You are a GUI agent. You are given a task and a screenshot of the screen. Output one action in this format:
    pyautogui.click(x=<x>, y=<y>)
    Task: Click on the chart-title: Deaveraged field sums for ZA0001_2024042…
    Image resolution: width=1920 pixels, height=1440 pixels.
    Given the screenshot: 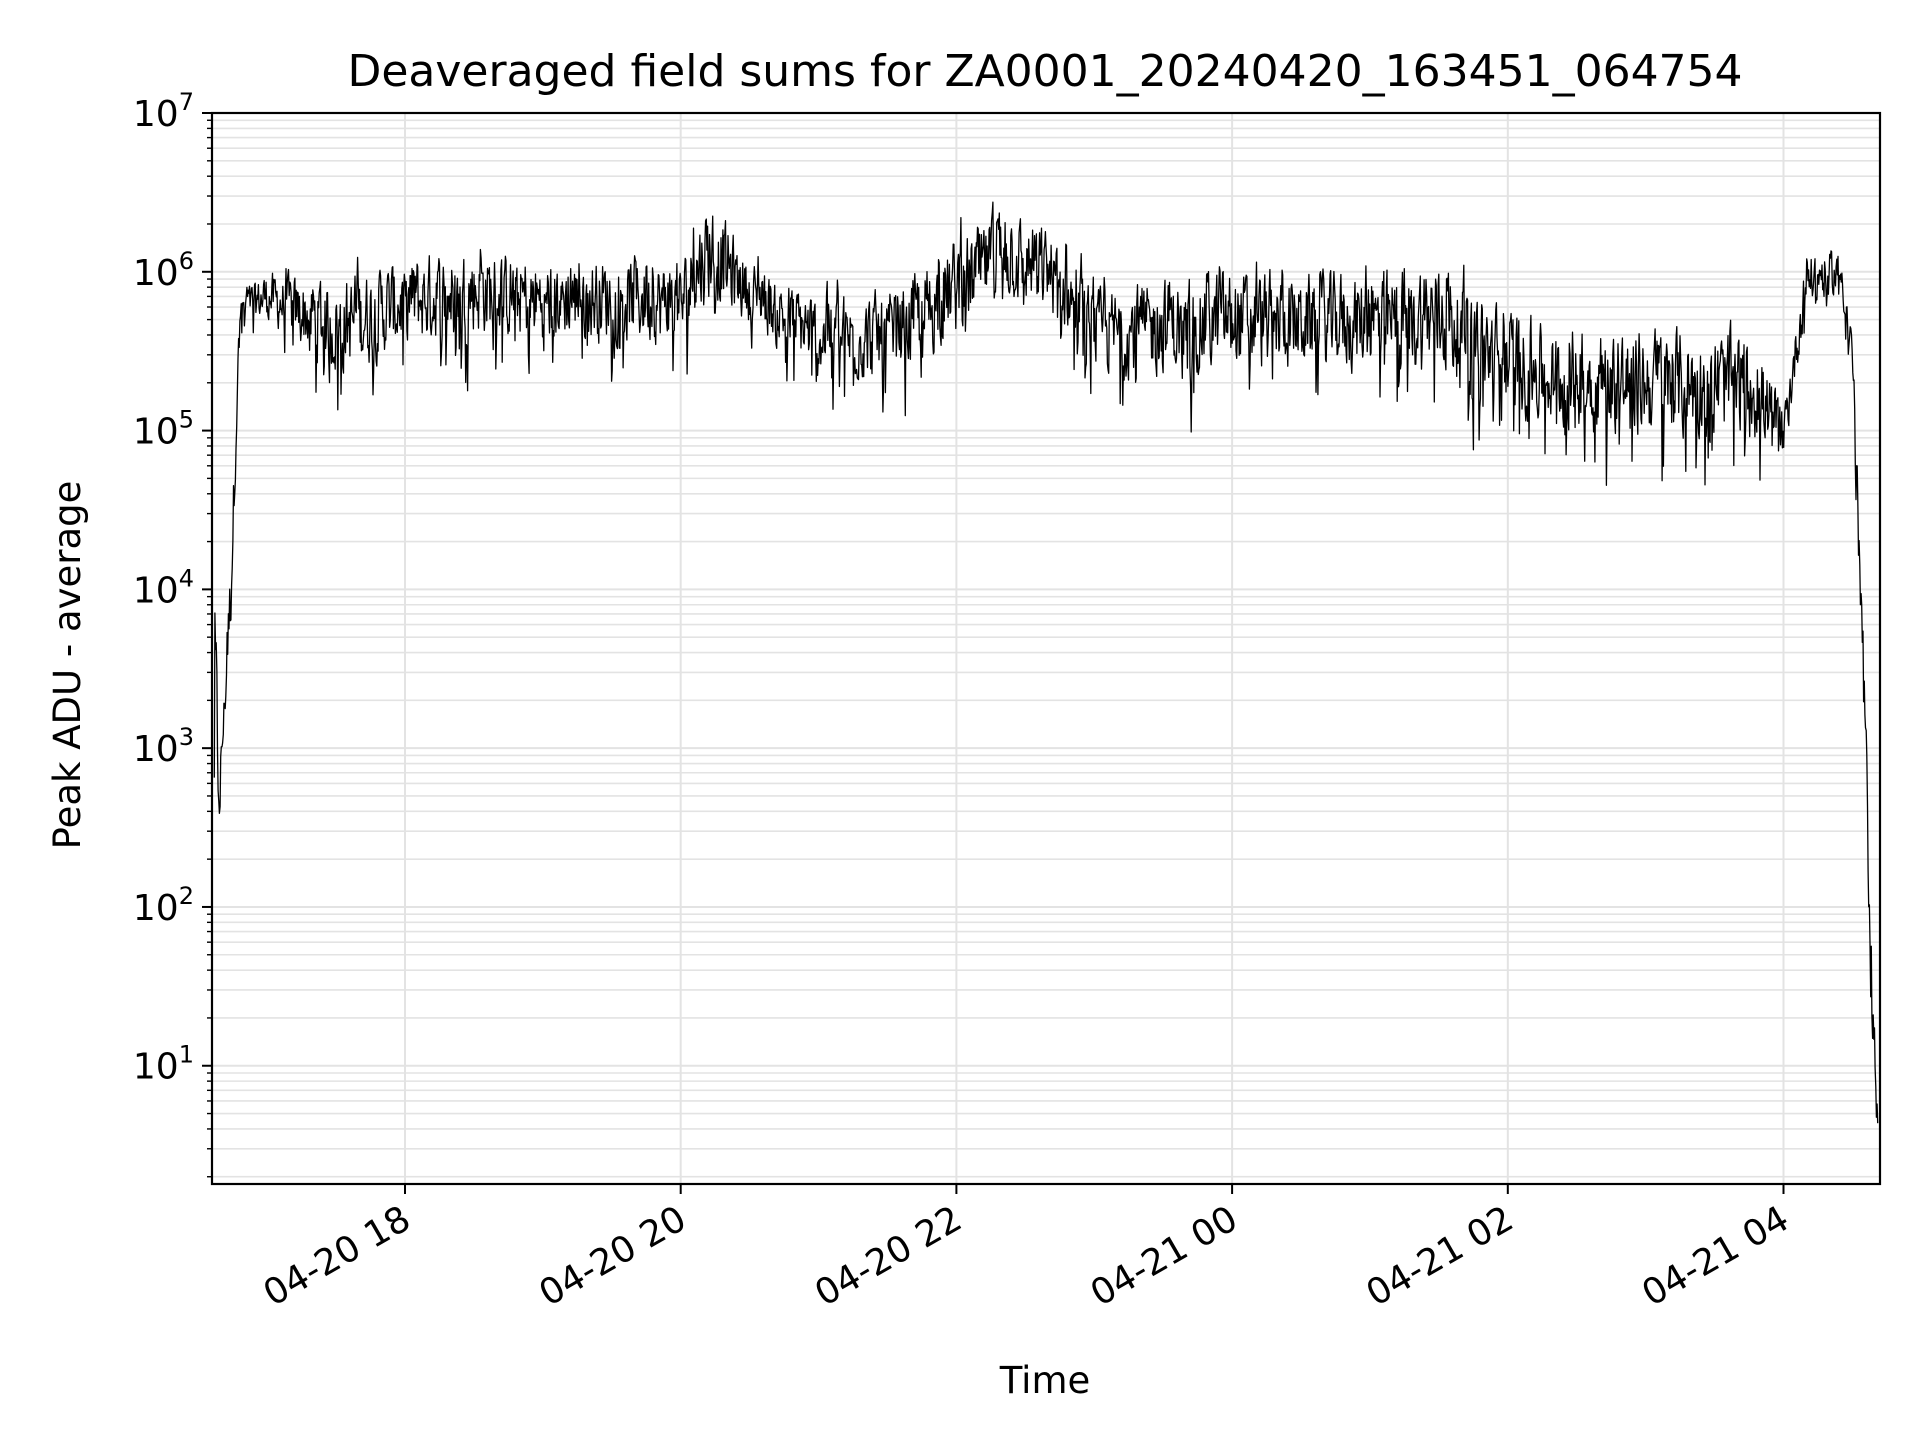 What is the action you would take?
    pyautogui.click(x=1044, y=71)
    